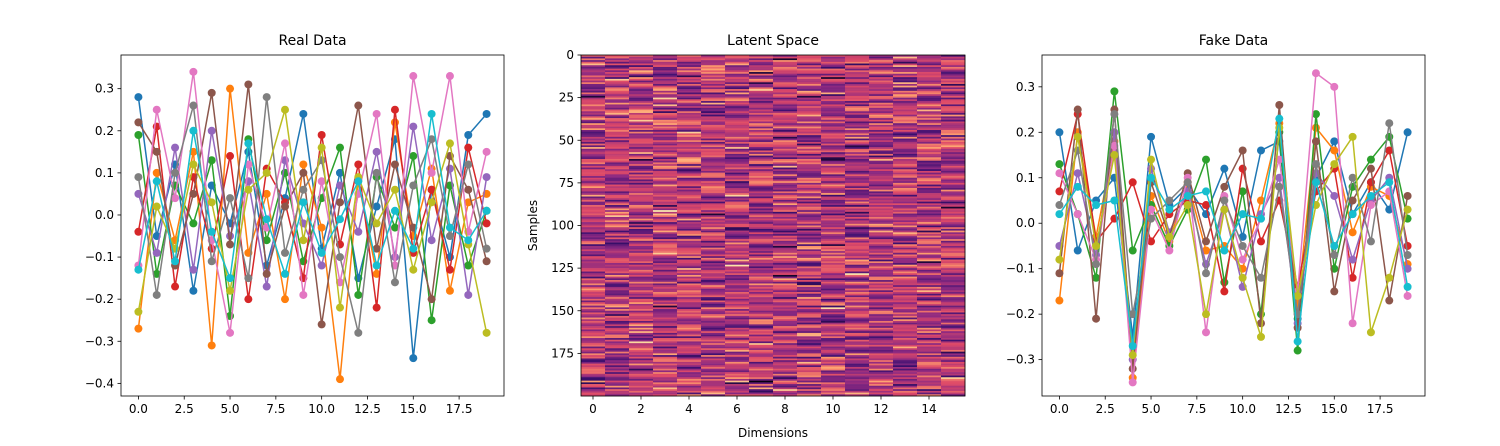  What do you see at coordinates (593, 409) in the screenshot?
I see `latent-space-xtick-label: 0` at bounding box center [593, 409].